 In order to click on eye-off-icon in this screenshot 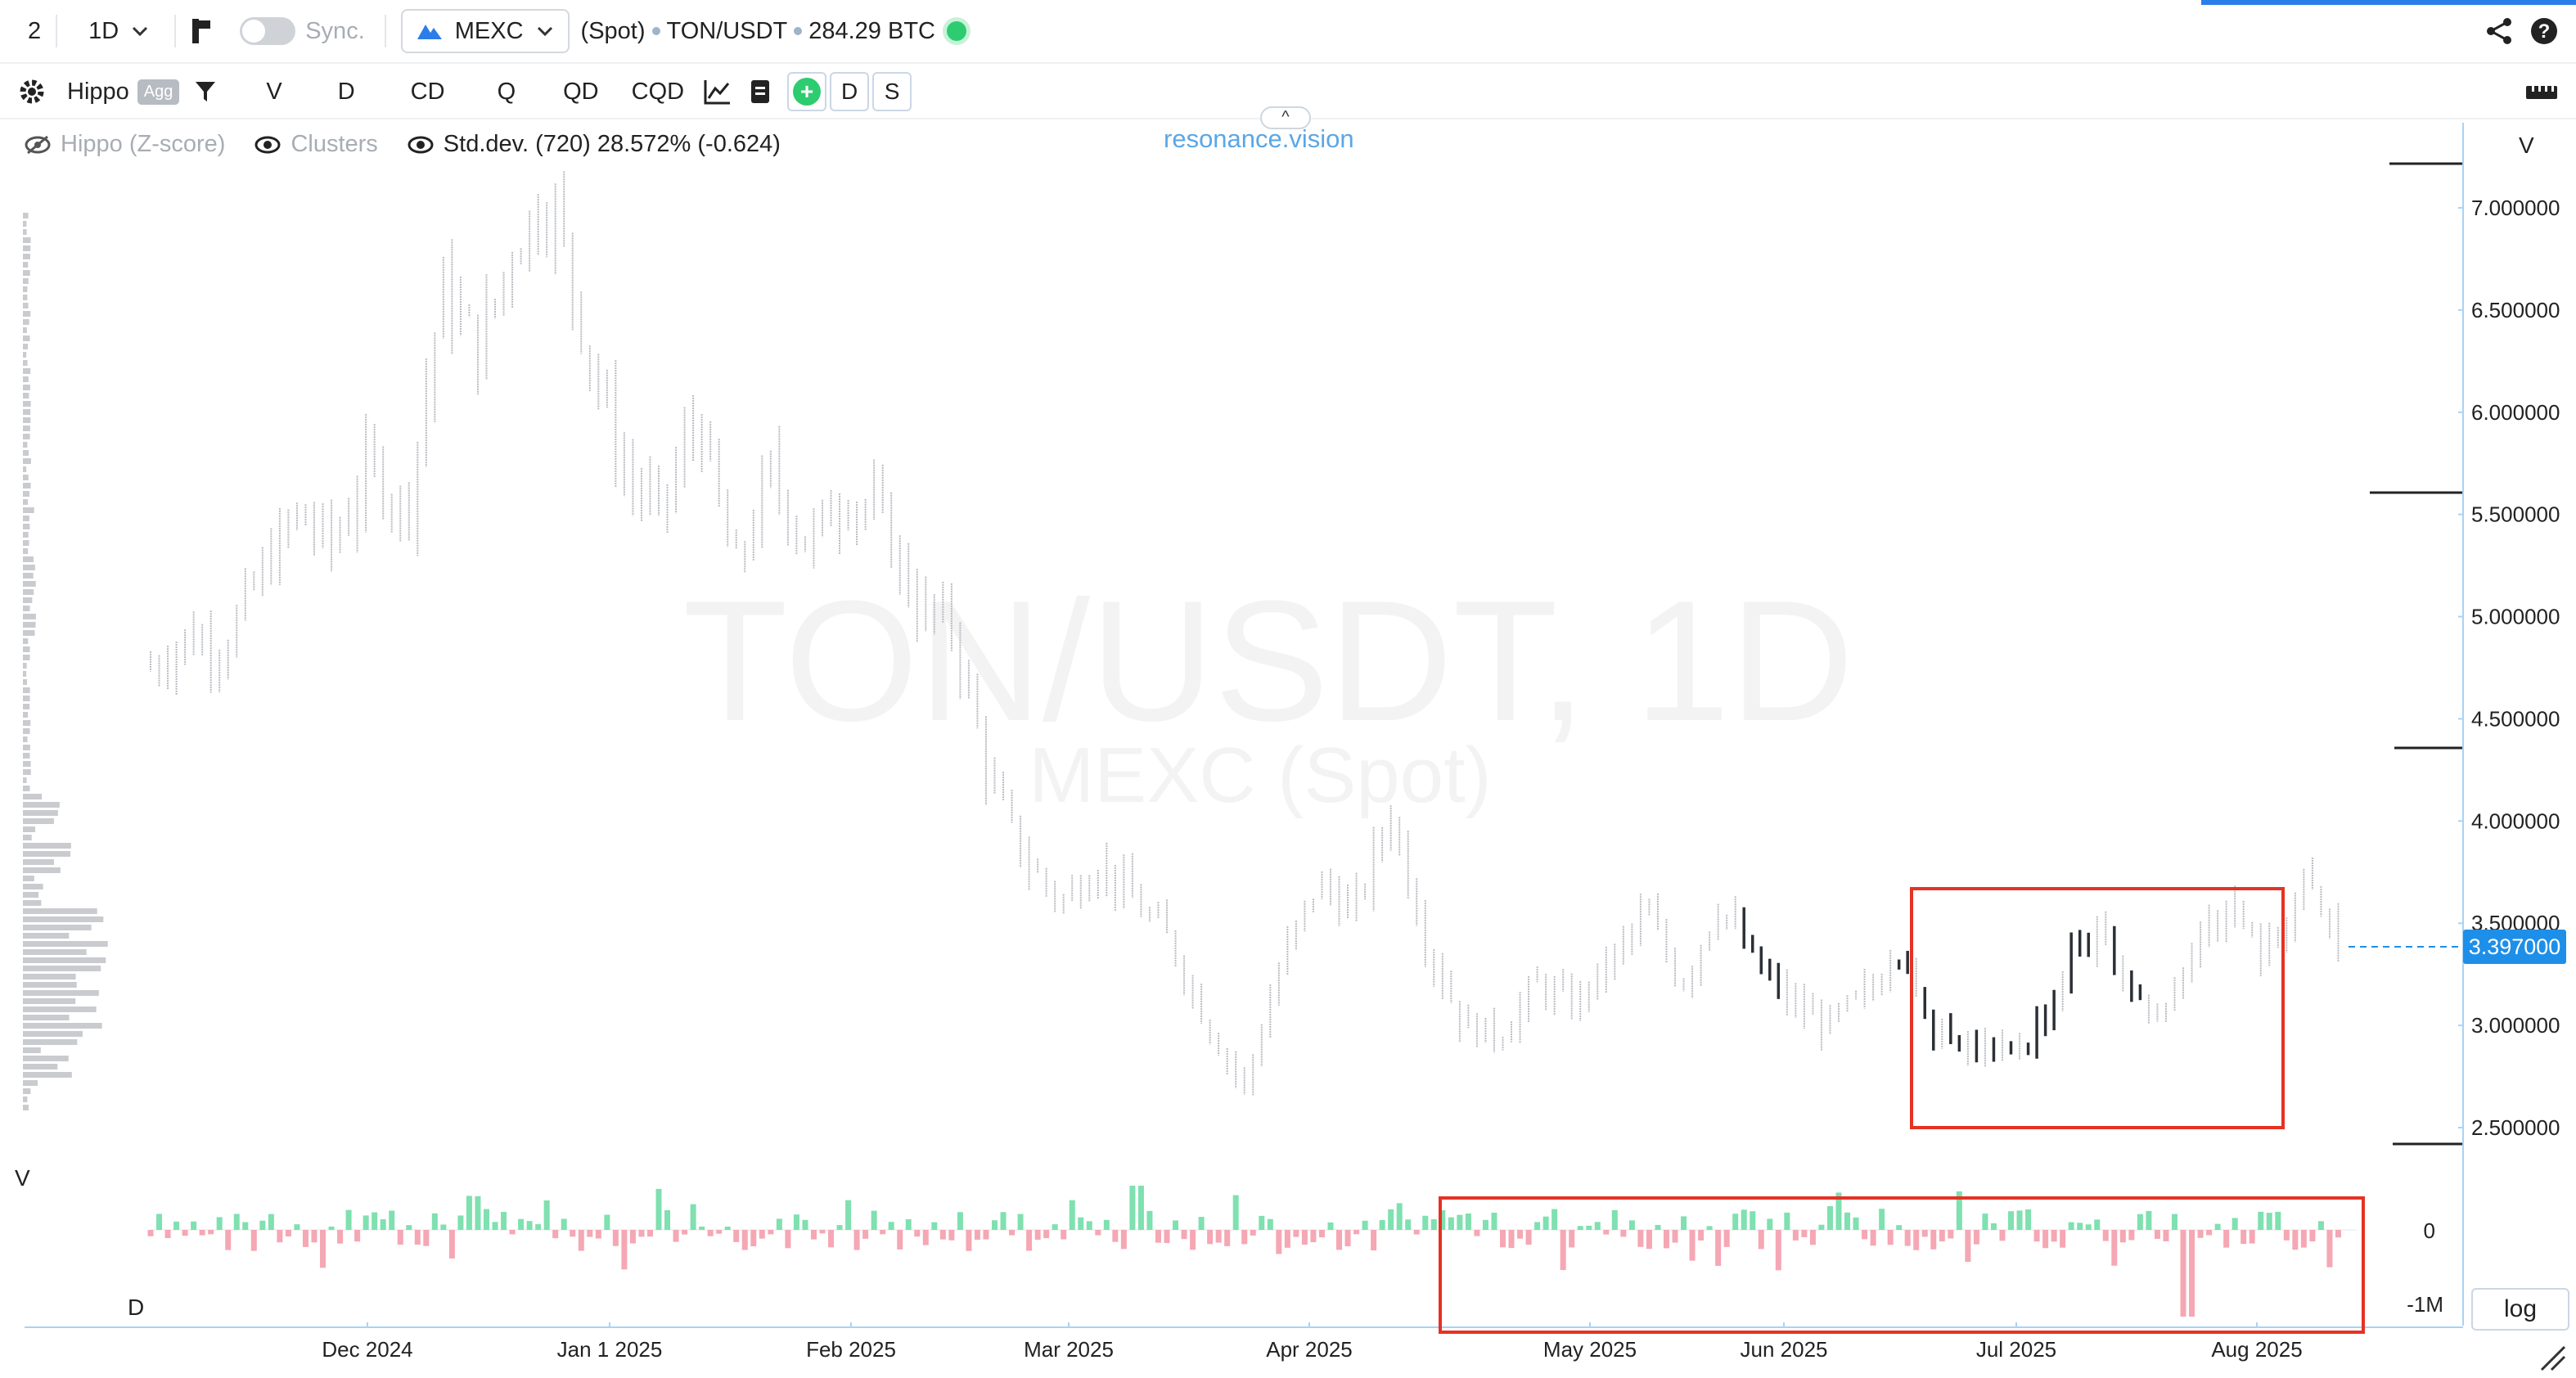, I will do `click(38, 145)`.